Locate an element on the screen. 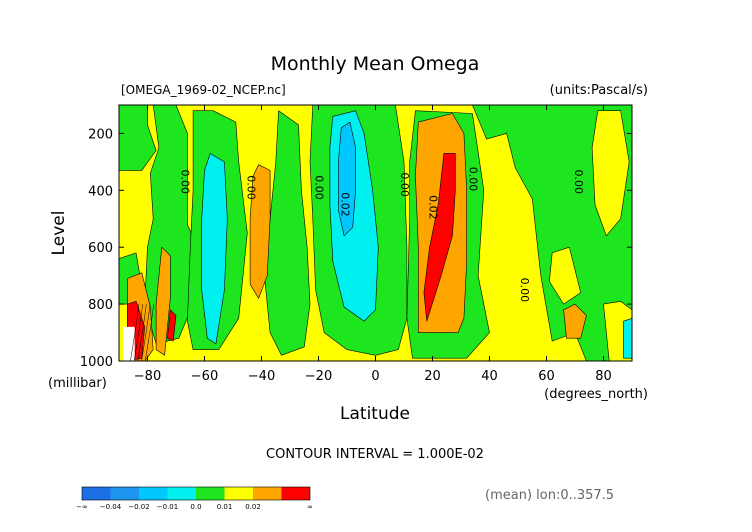 This screenshot has height=532, width=752. chart-title: Monthly Mean Omega is located at coordinates (375, 64).